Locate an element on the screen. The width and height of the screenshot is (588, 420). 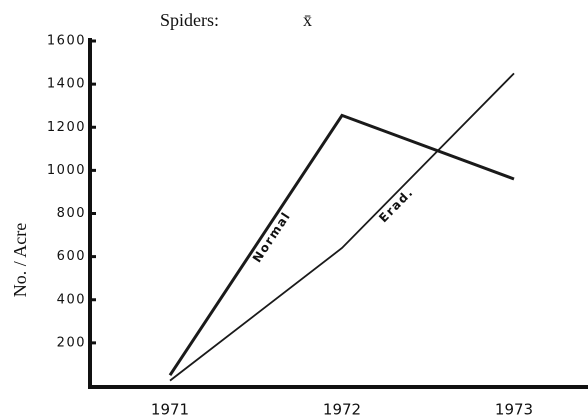
chart-subtitle: x̄ is located at coordinates (307, 20).